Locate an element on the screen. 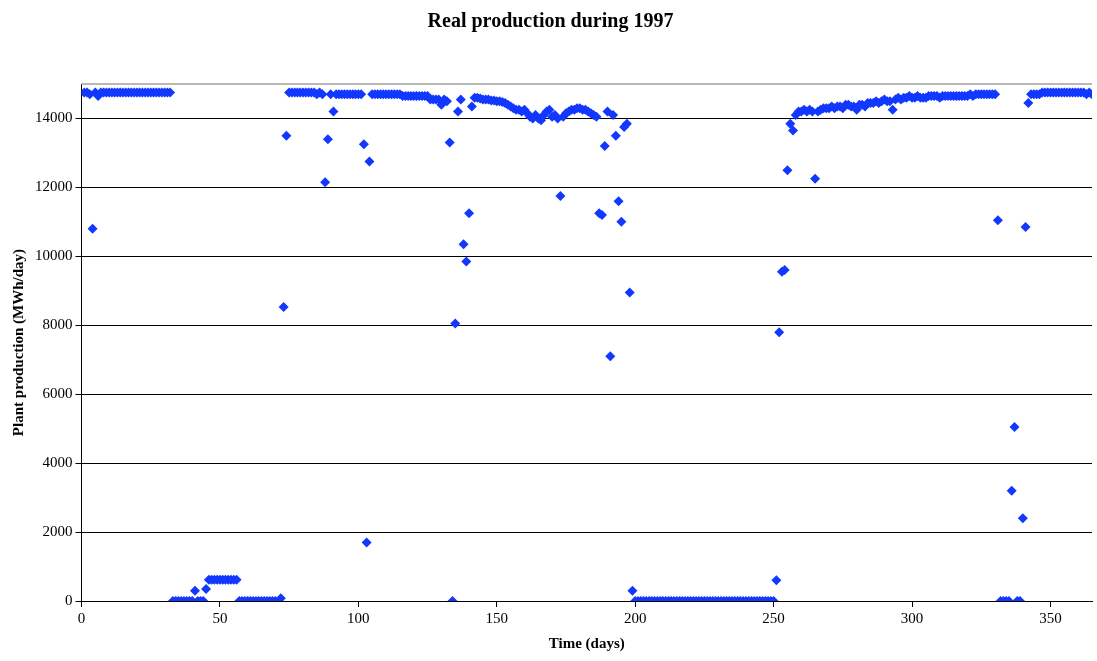 The image size is (1097, 661). y-tick-label: 4000 is located at coordinates (57, 462).